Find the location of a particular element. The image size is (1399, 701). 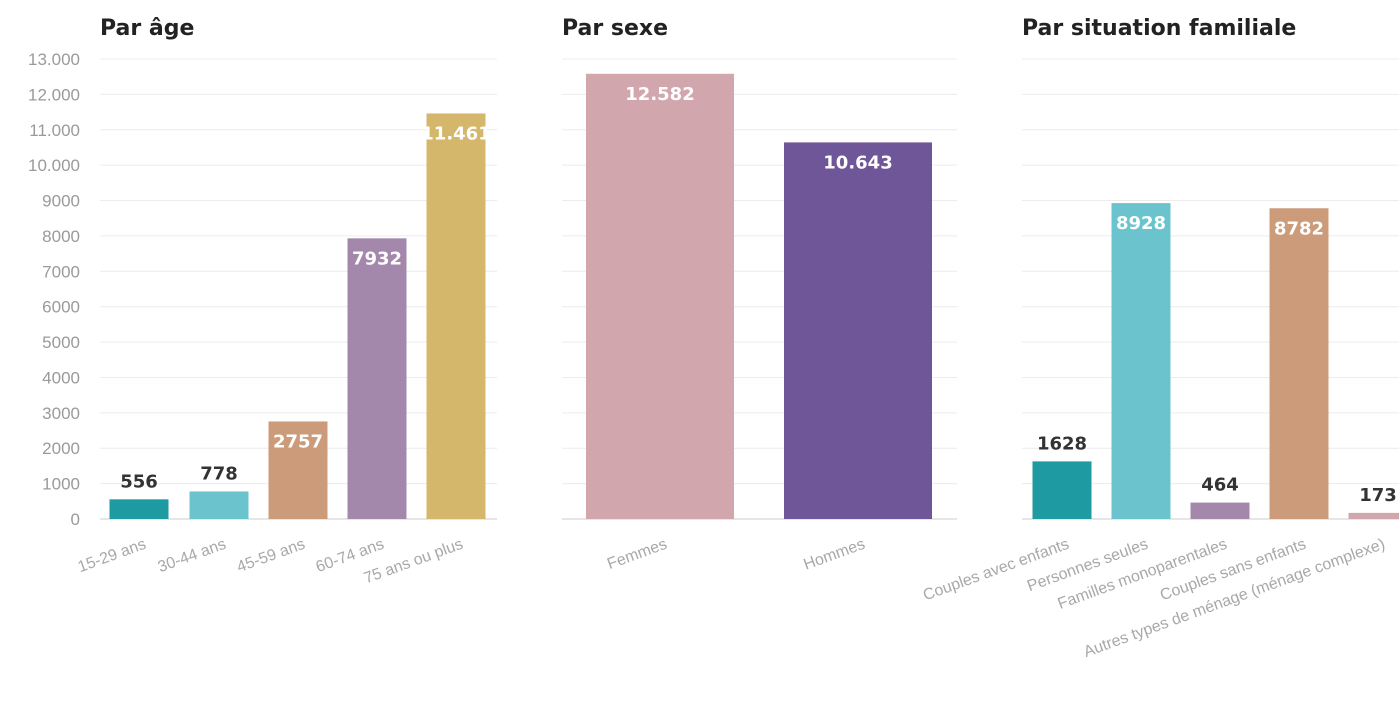

data-label: 778 is located at coordinates (219, 473).